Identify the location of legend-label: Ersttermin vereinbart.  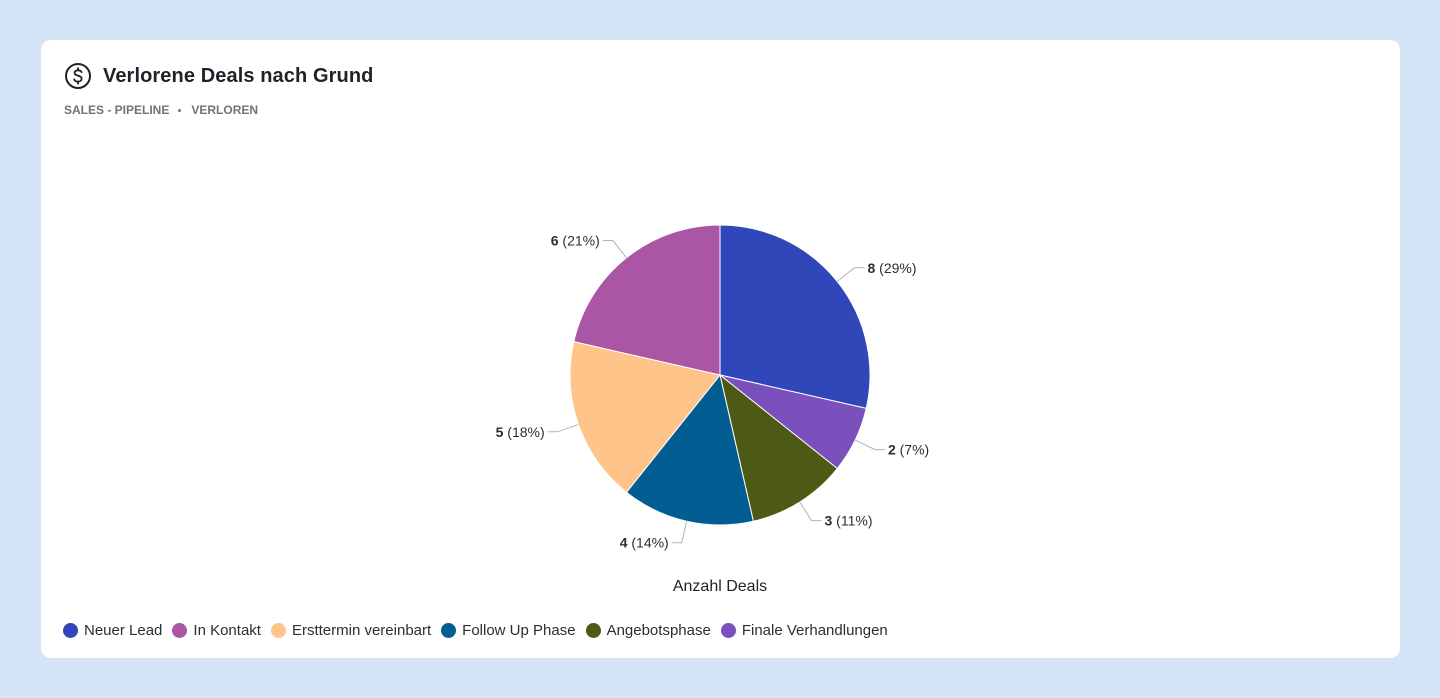
(361, 630).